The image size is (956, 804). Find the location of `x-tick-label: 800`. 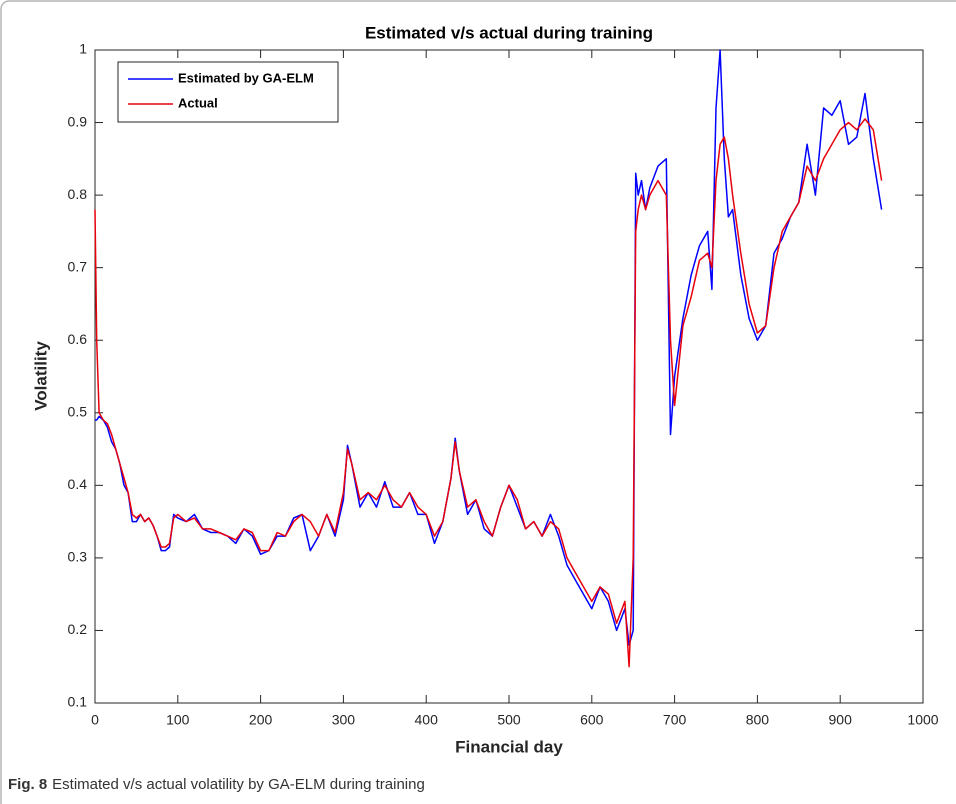

x-tick-label: 800 is located at coordinates (758, 720).